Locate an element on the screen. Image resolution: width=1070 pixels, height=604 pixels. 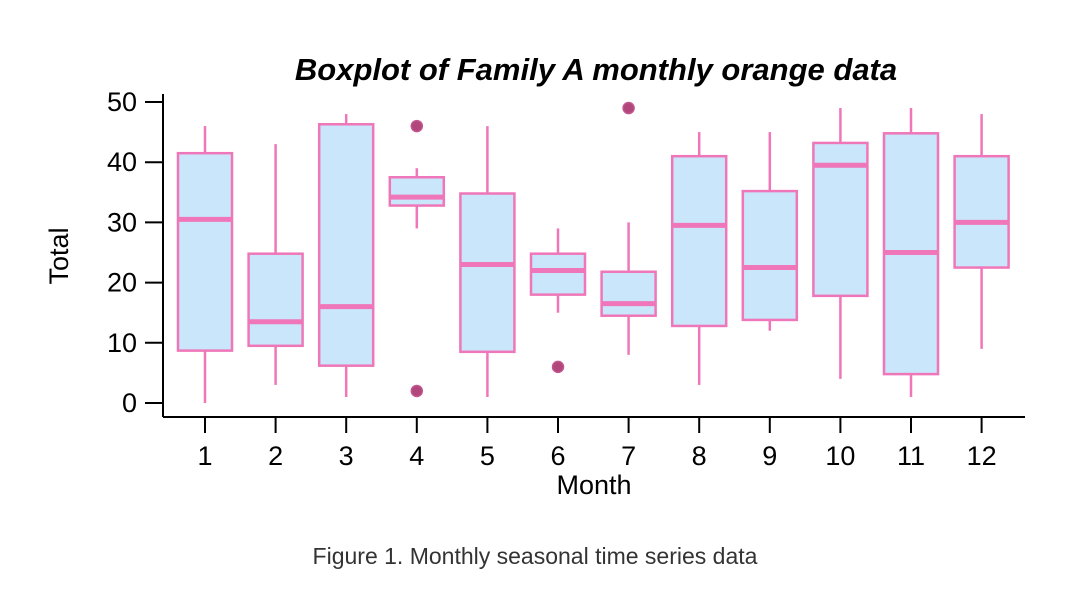
x-axis-label: Month is located at coordinates (593, 485).